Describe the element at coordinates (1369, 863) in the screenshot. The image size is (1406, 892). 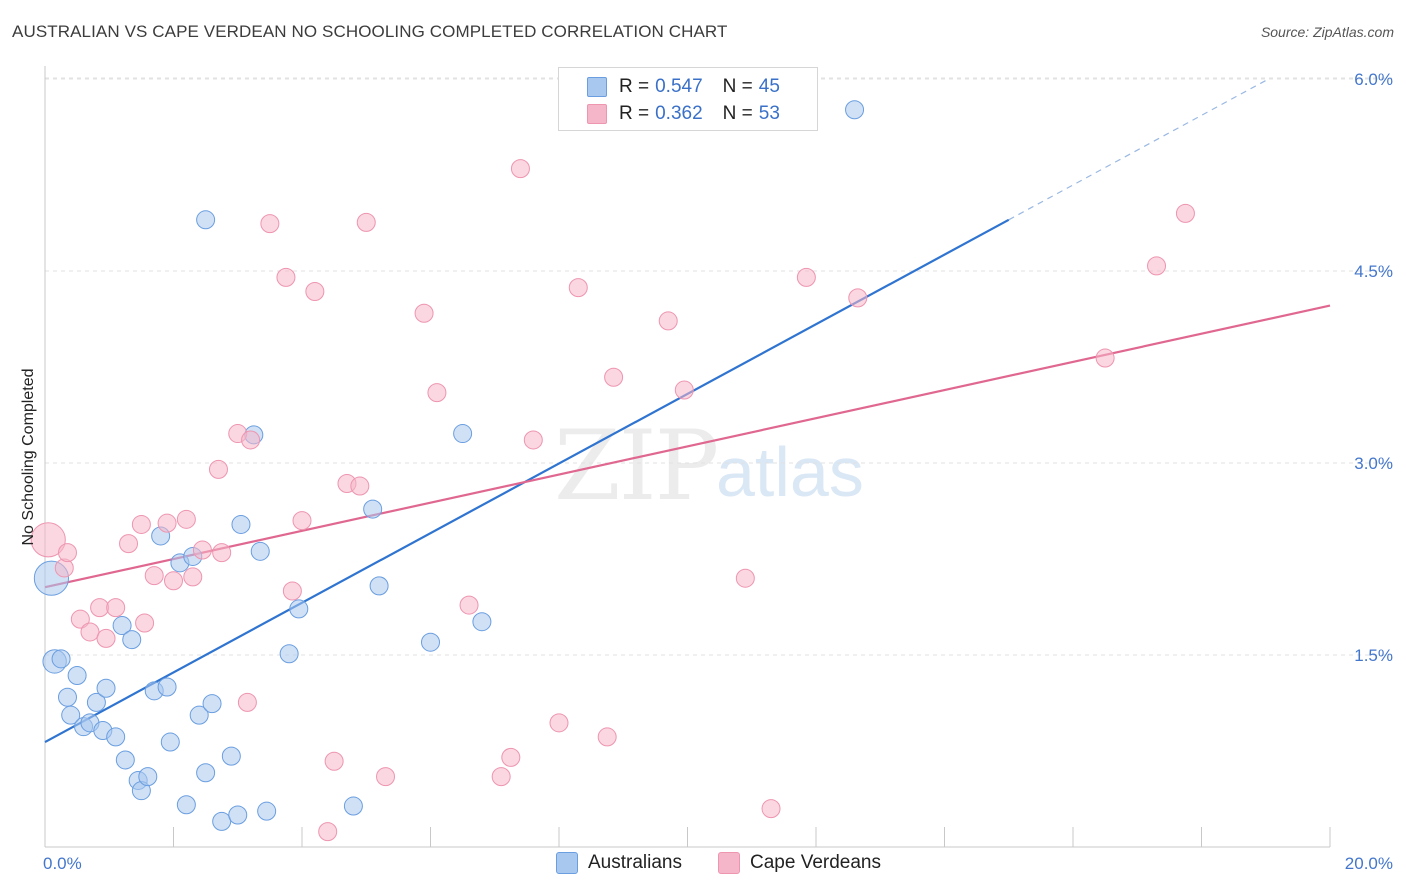
I see `x-tick-label: 20.0%` at that location.